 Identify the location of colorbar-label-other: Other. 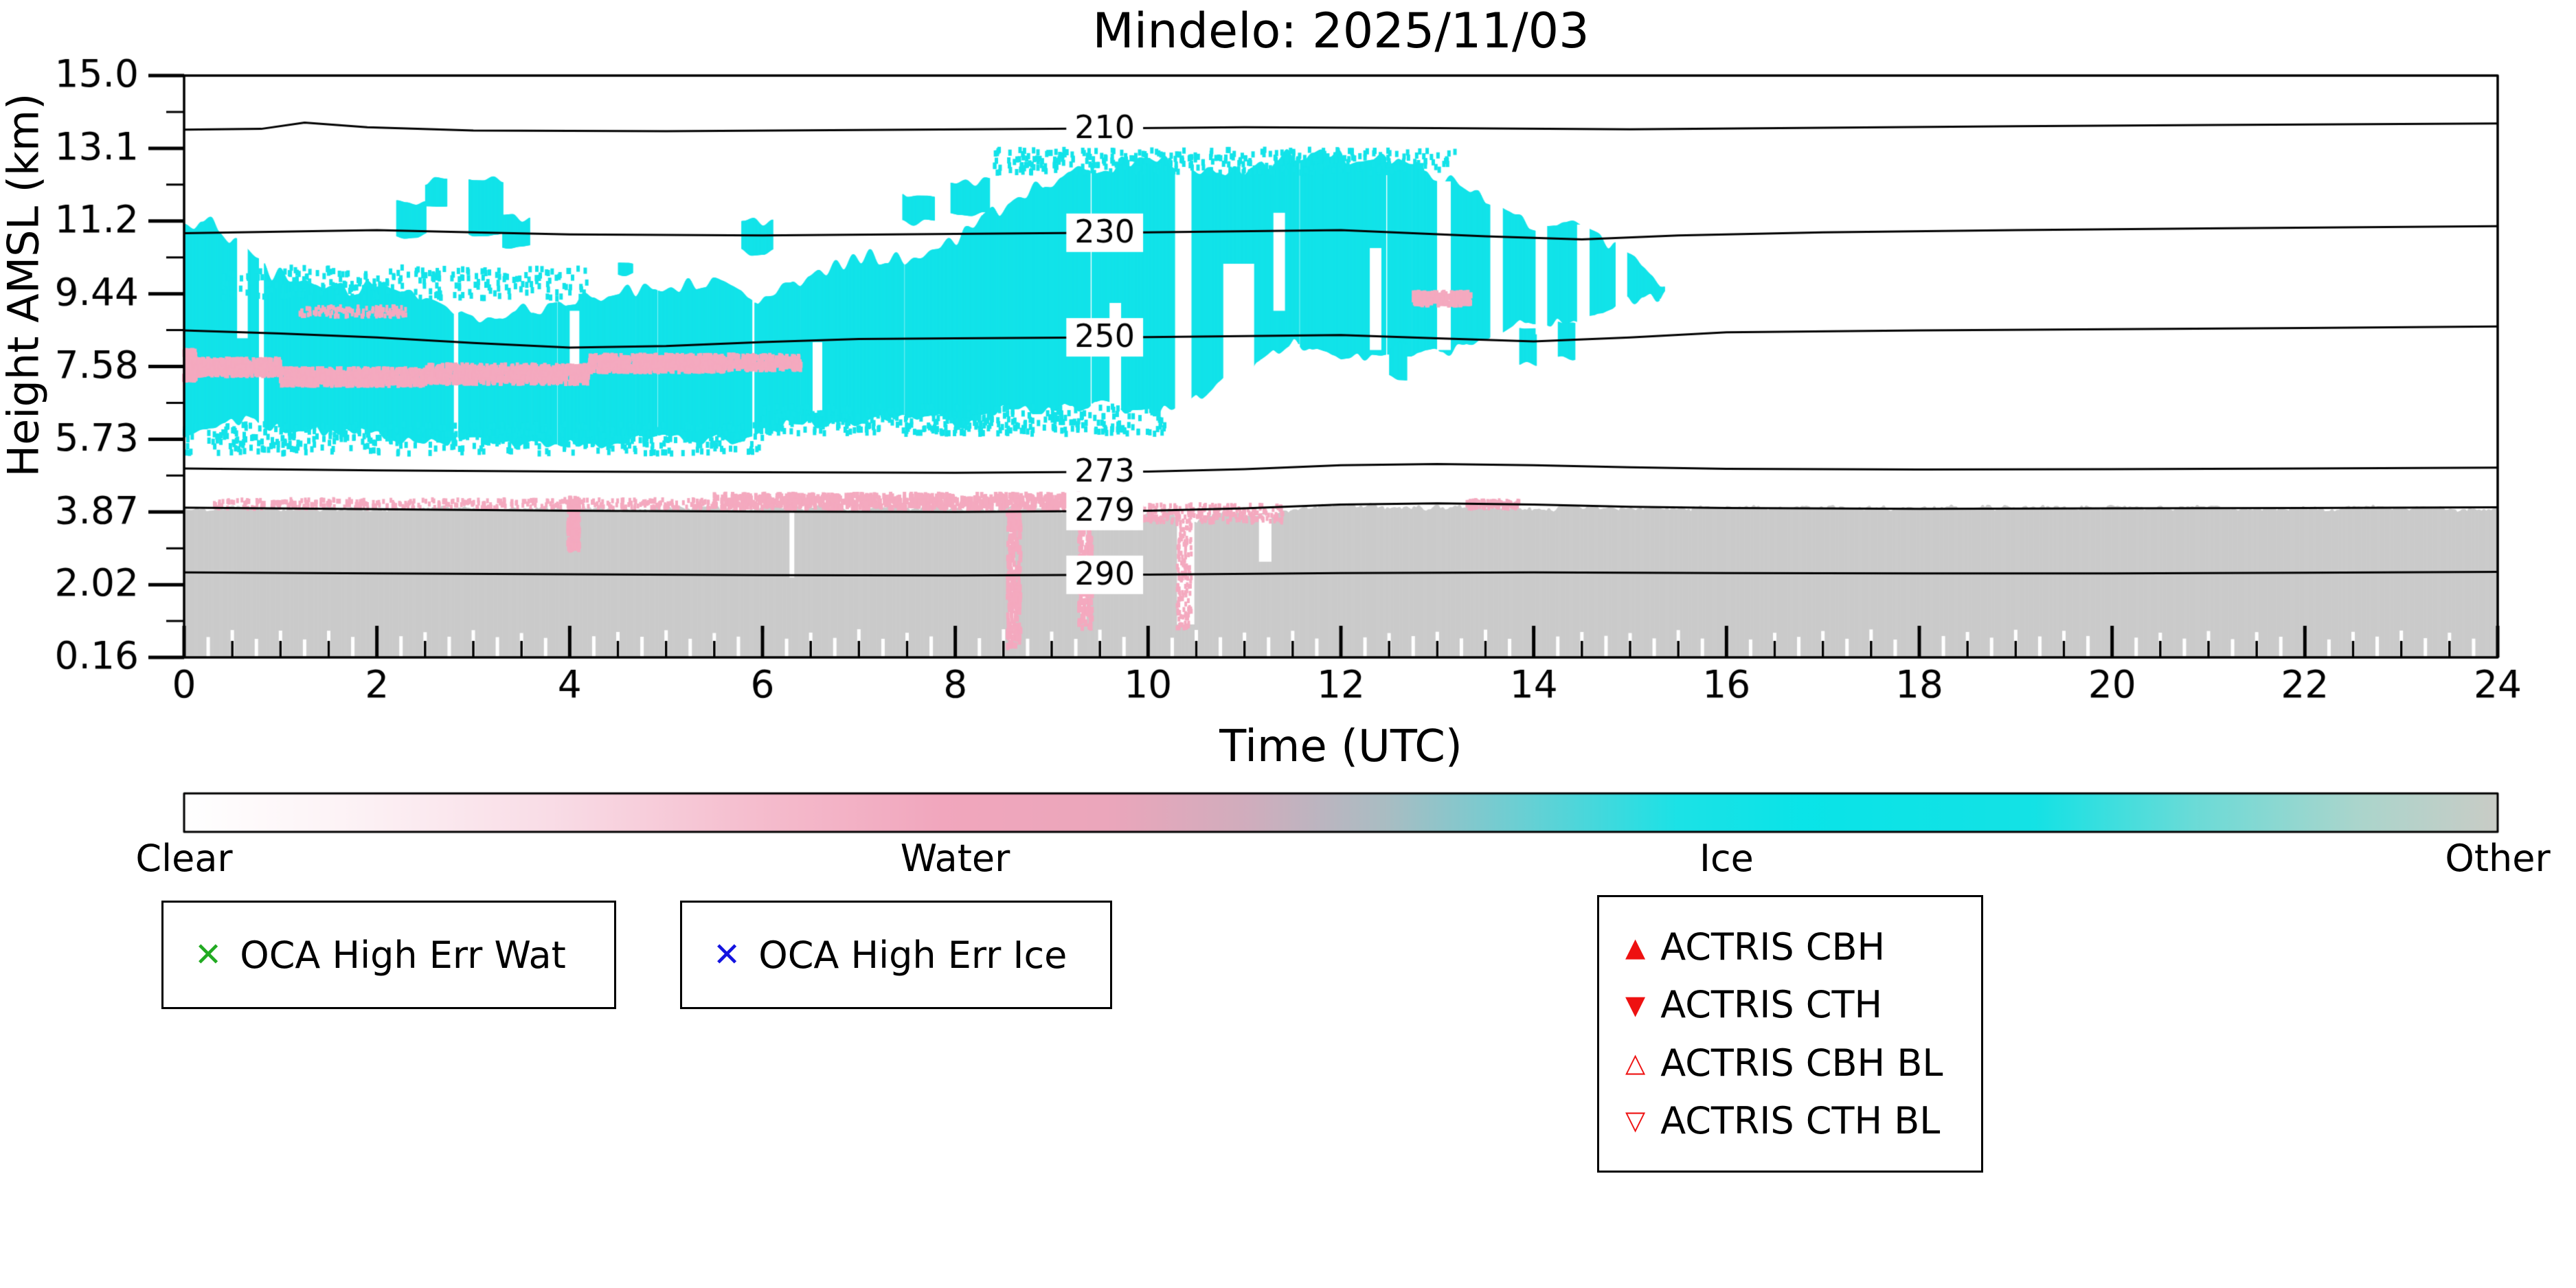
(2498, 858).